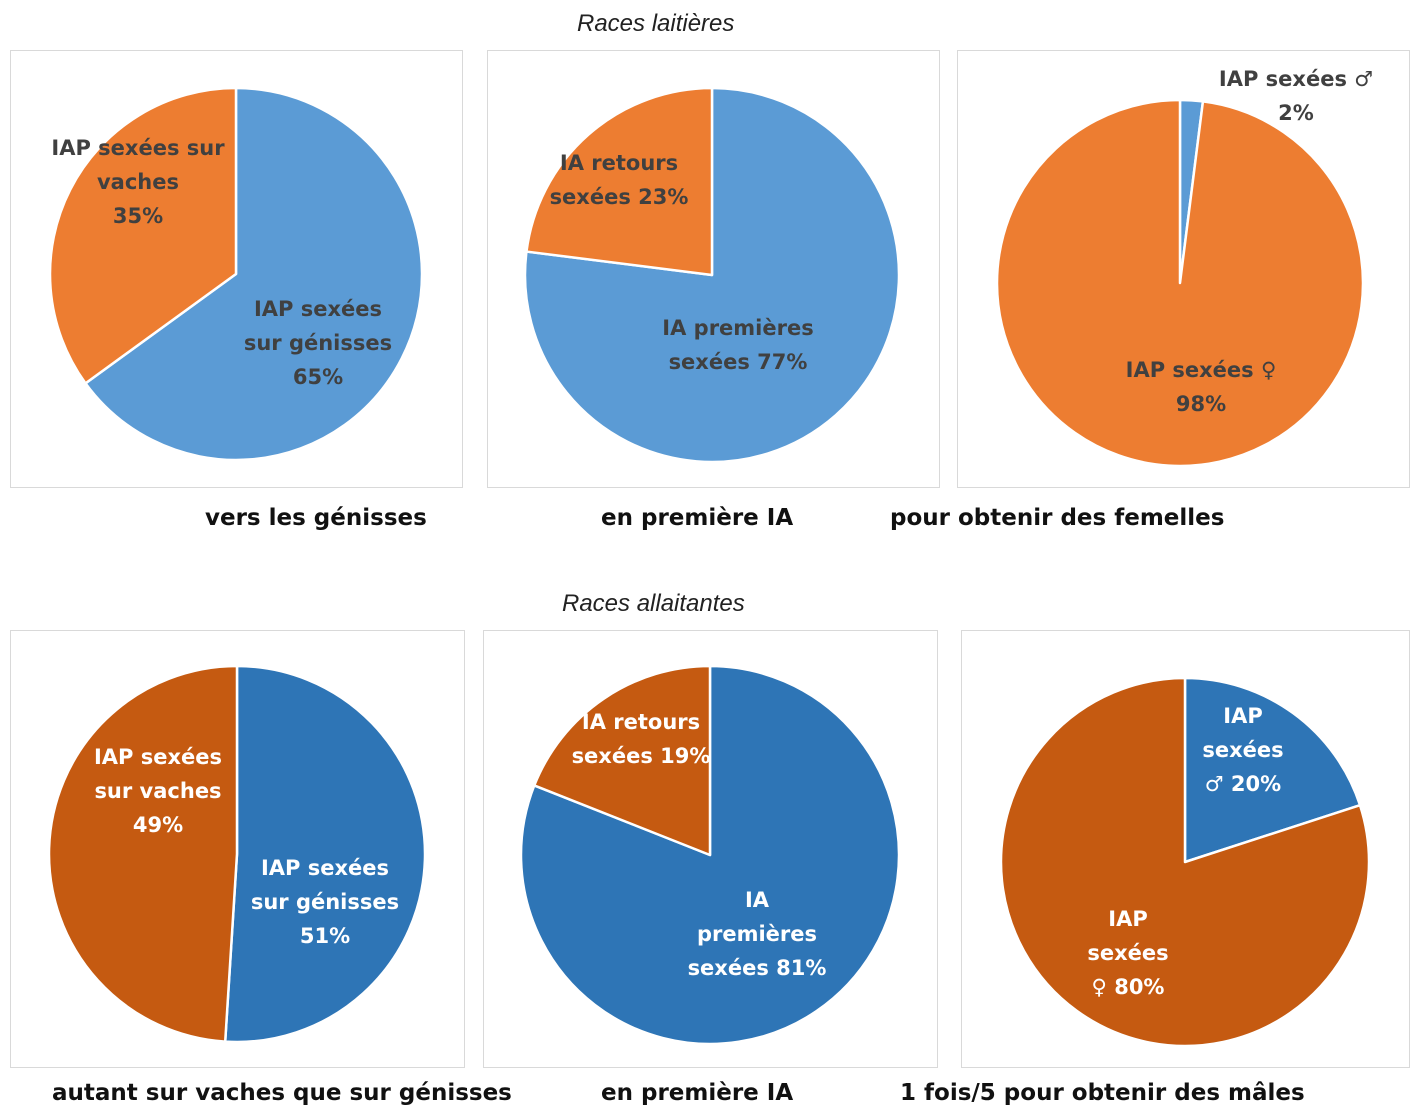 The height and width of the screenshot is (1110, 1410). I want to click on label-heifers-65: IAP sexées sur génisses 65%, so click(318, 343).